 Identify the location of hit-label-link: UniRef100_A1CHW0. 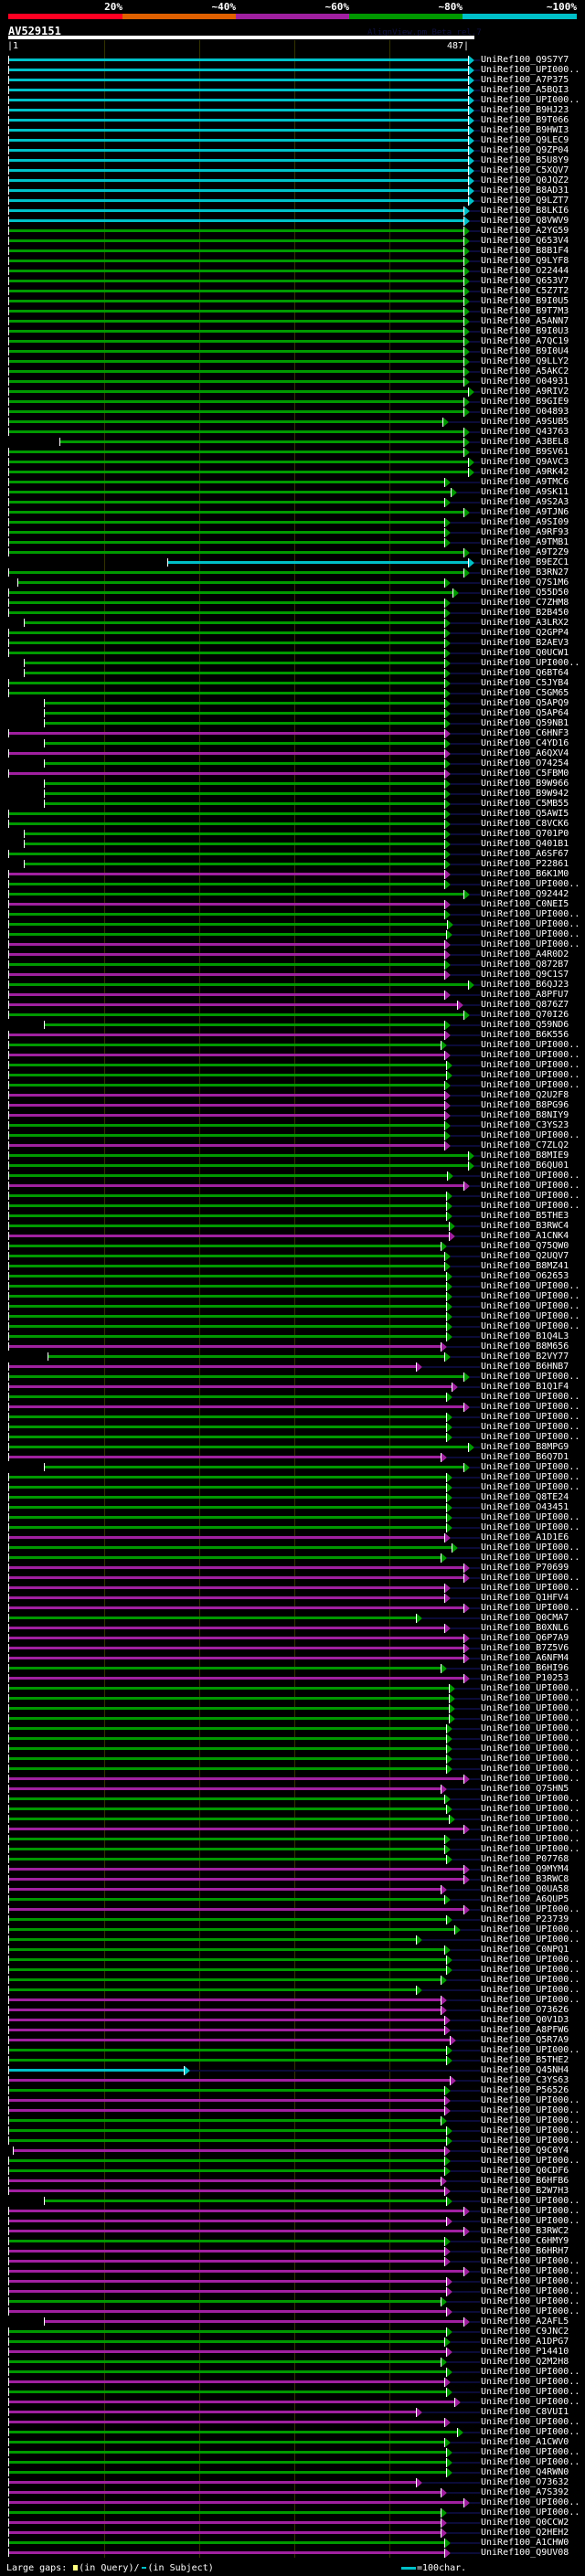
(525, 2543).